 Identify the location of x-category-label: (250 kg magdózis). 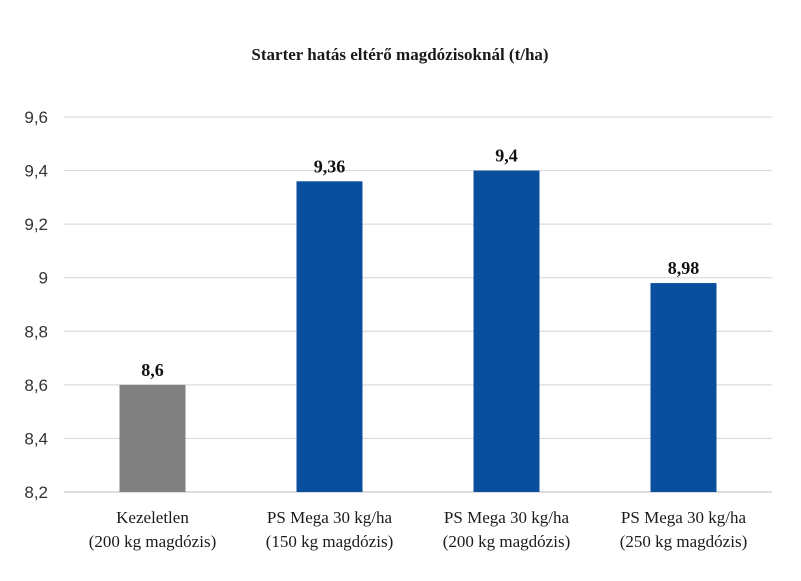
(683, 541).